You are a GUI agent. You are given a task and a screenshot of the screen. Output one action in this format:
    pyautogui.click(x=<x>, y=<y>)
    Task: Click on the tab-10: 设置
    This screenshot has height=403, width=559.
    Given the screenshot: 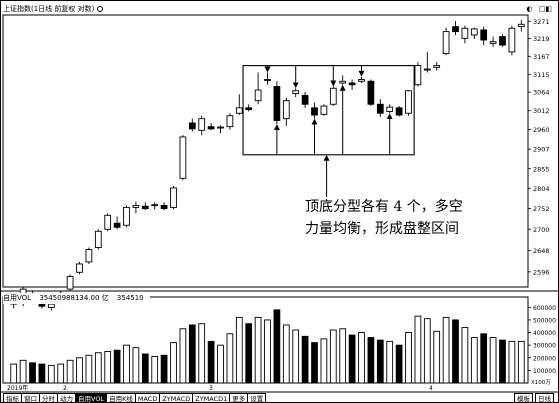 What is the action you would take?
    pyautogui.click(x=257, y=398)
    